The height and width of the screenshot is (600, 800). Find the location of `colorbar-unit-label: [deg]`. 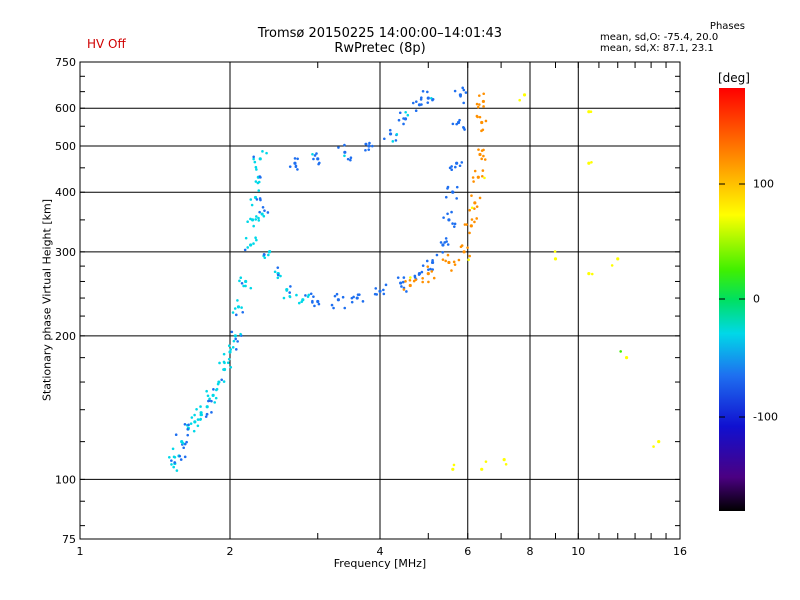

colorbar-unit-label: [deg] is located at coordinates (734, 78).